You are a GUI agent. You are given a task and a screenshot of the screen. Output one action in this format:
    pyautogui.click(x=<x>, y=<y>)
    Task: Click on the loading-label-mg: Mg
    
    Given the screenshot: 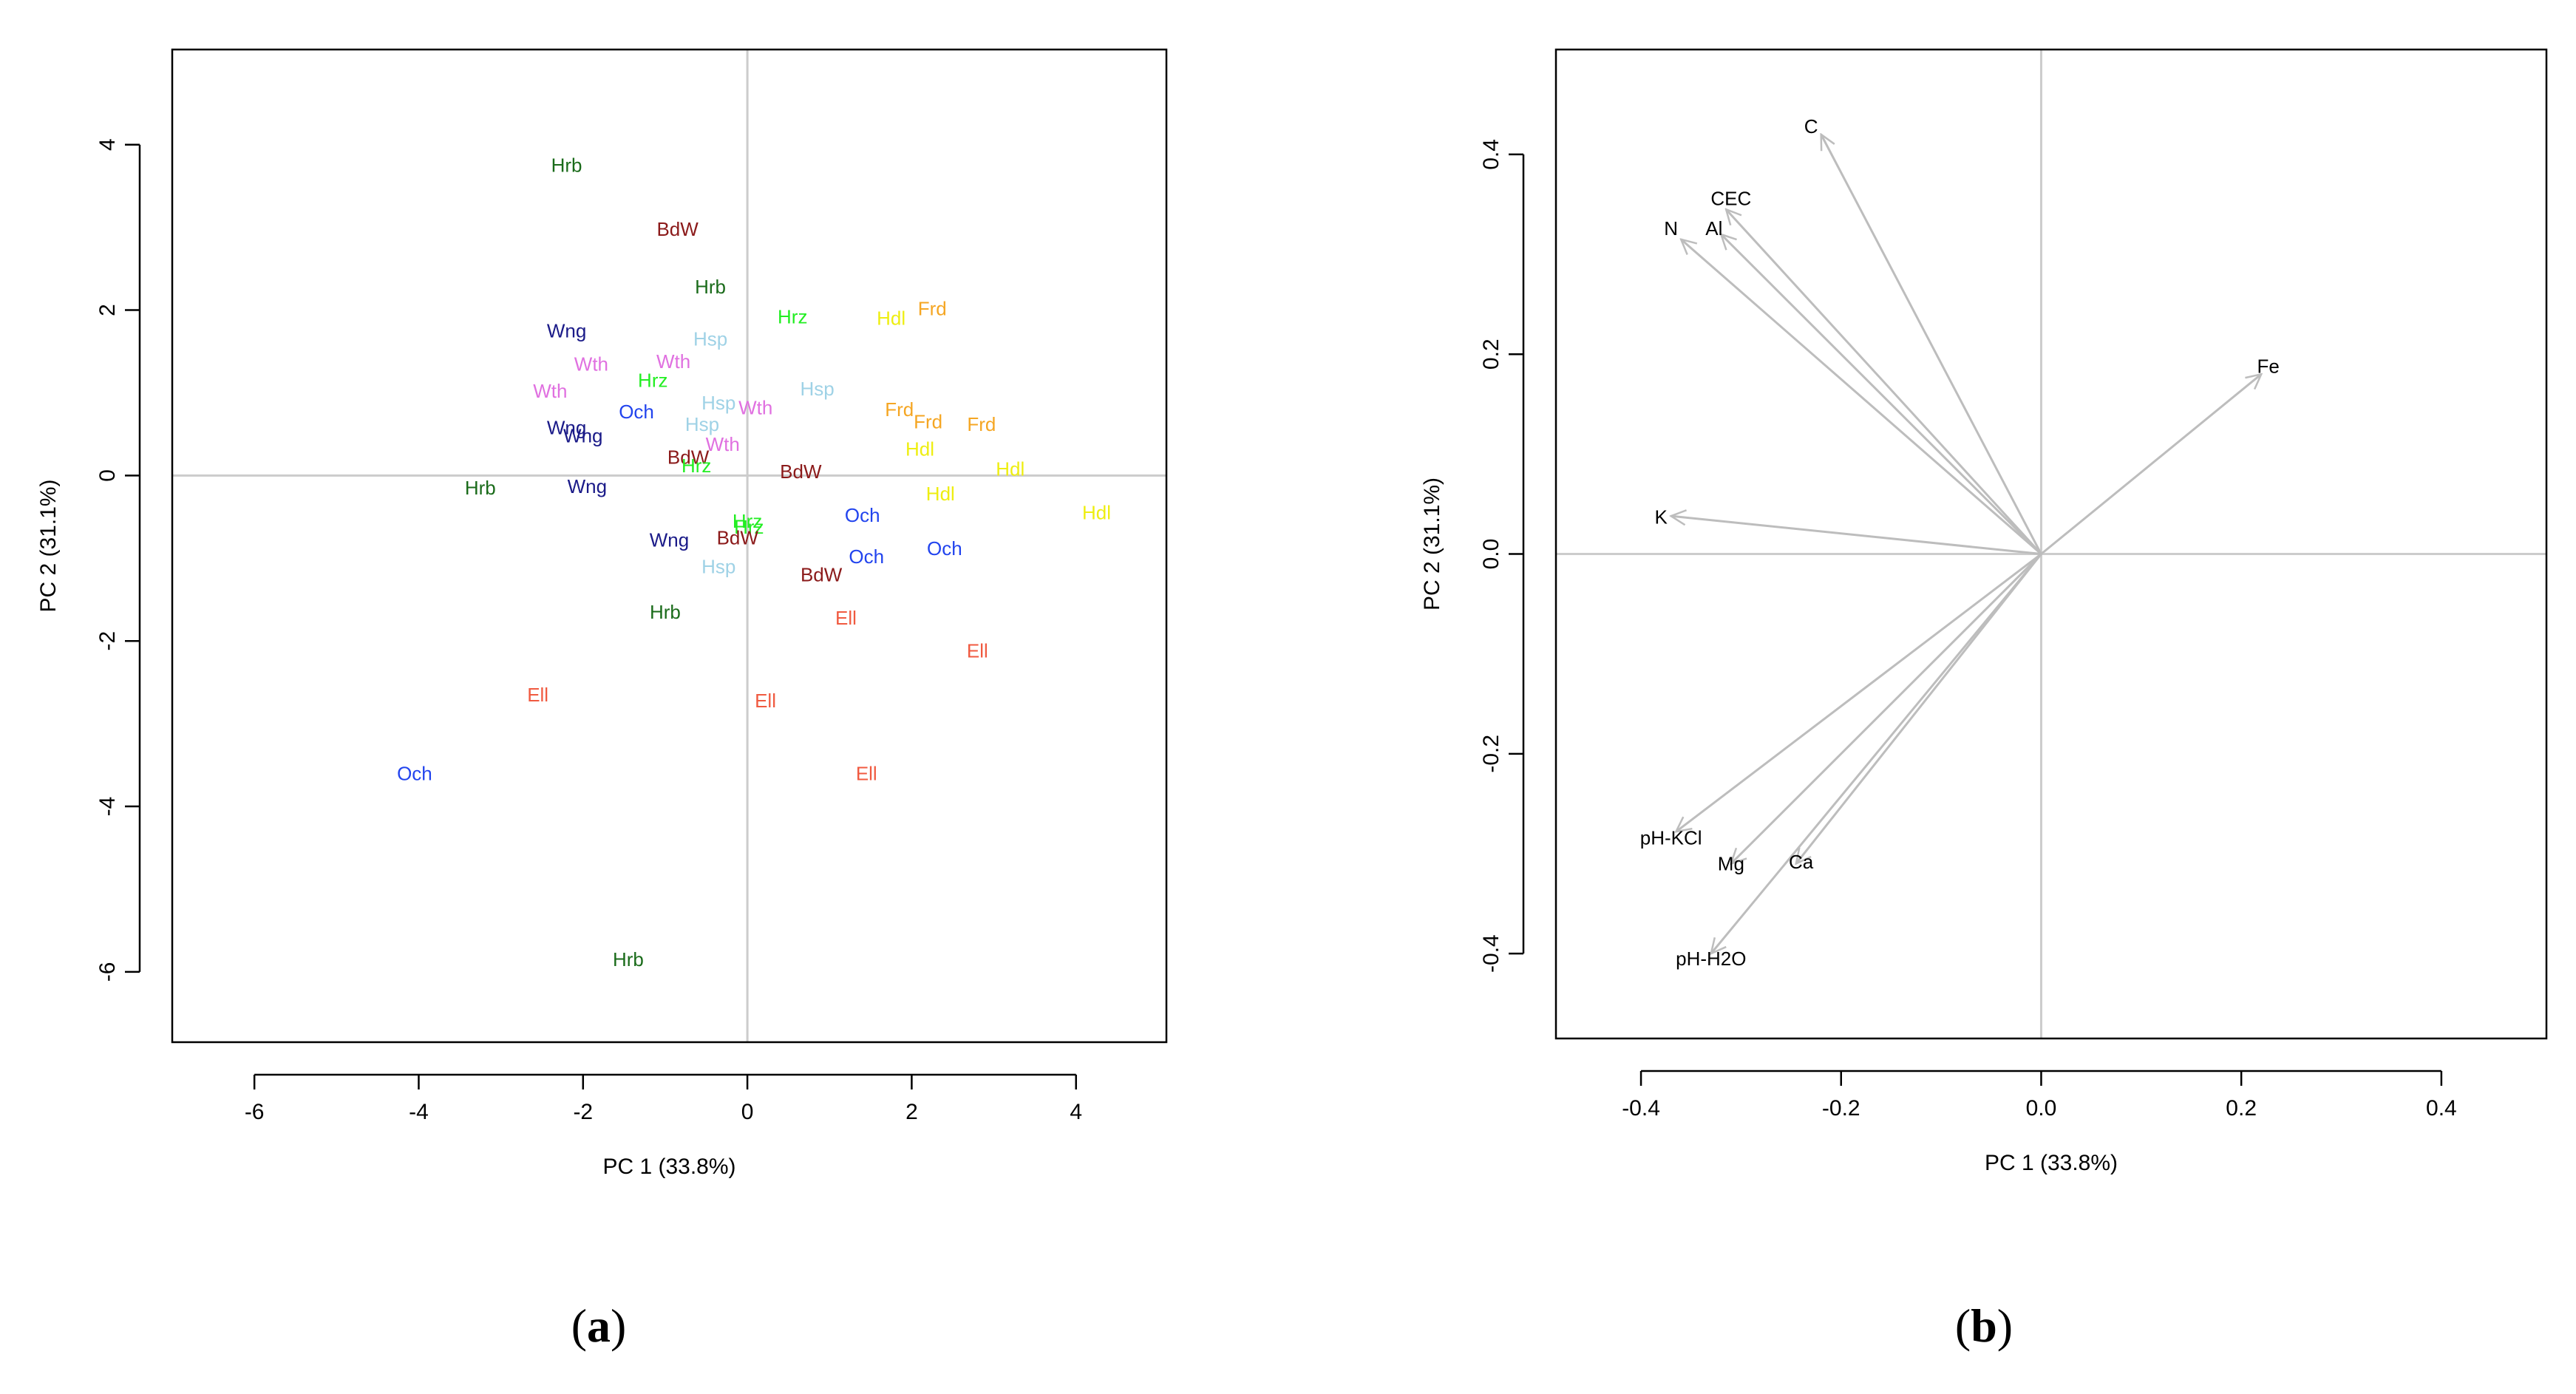 What is the action you would take?
    pyautogui.click(x=1731, y=863)
    